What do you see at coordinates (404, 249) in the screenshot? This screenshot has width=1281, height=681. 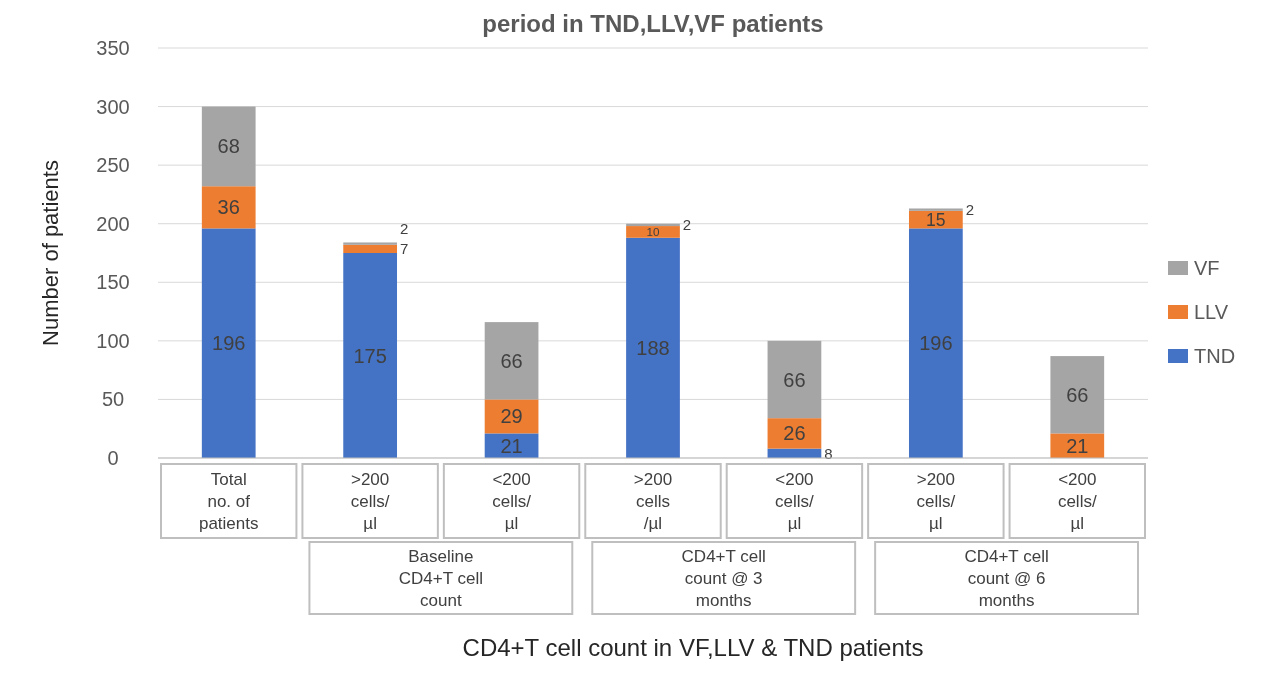 I see `data-label: 7` at bounding box center [404, 249].